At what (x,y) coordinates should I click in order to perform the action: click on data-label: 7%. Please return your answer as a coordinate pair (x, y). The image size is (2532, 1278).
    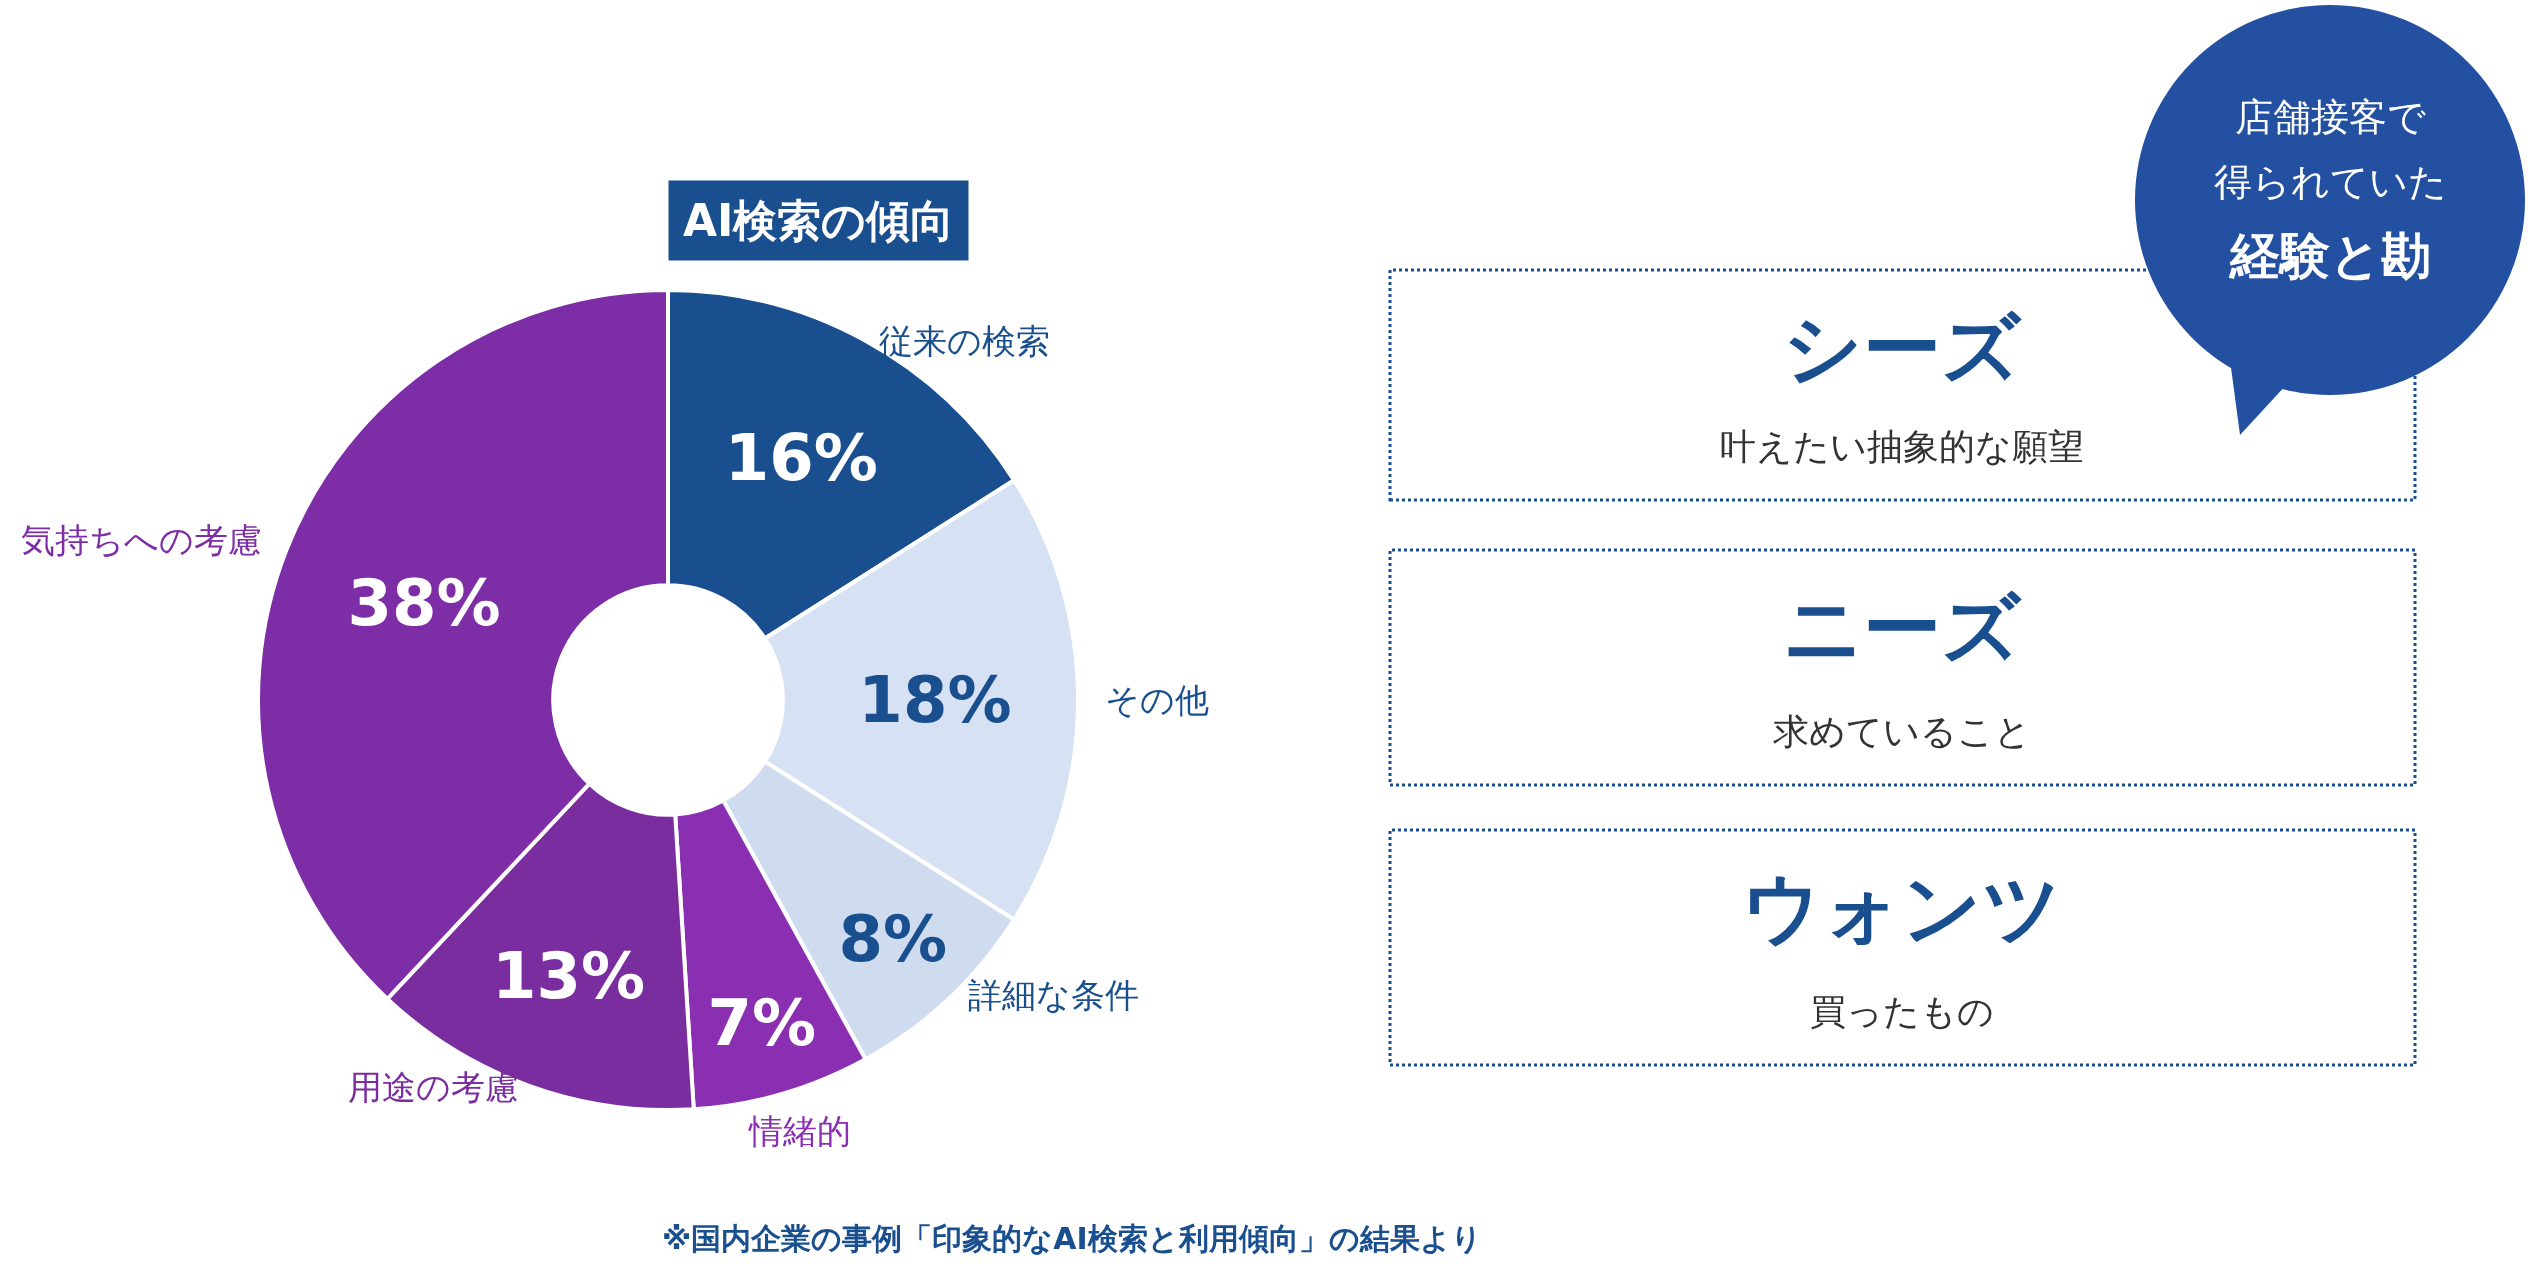
    Looking at the image, I should click on (762, 1023).